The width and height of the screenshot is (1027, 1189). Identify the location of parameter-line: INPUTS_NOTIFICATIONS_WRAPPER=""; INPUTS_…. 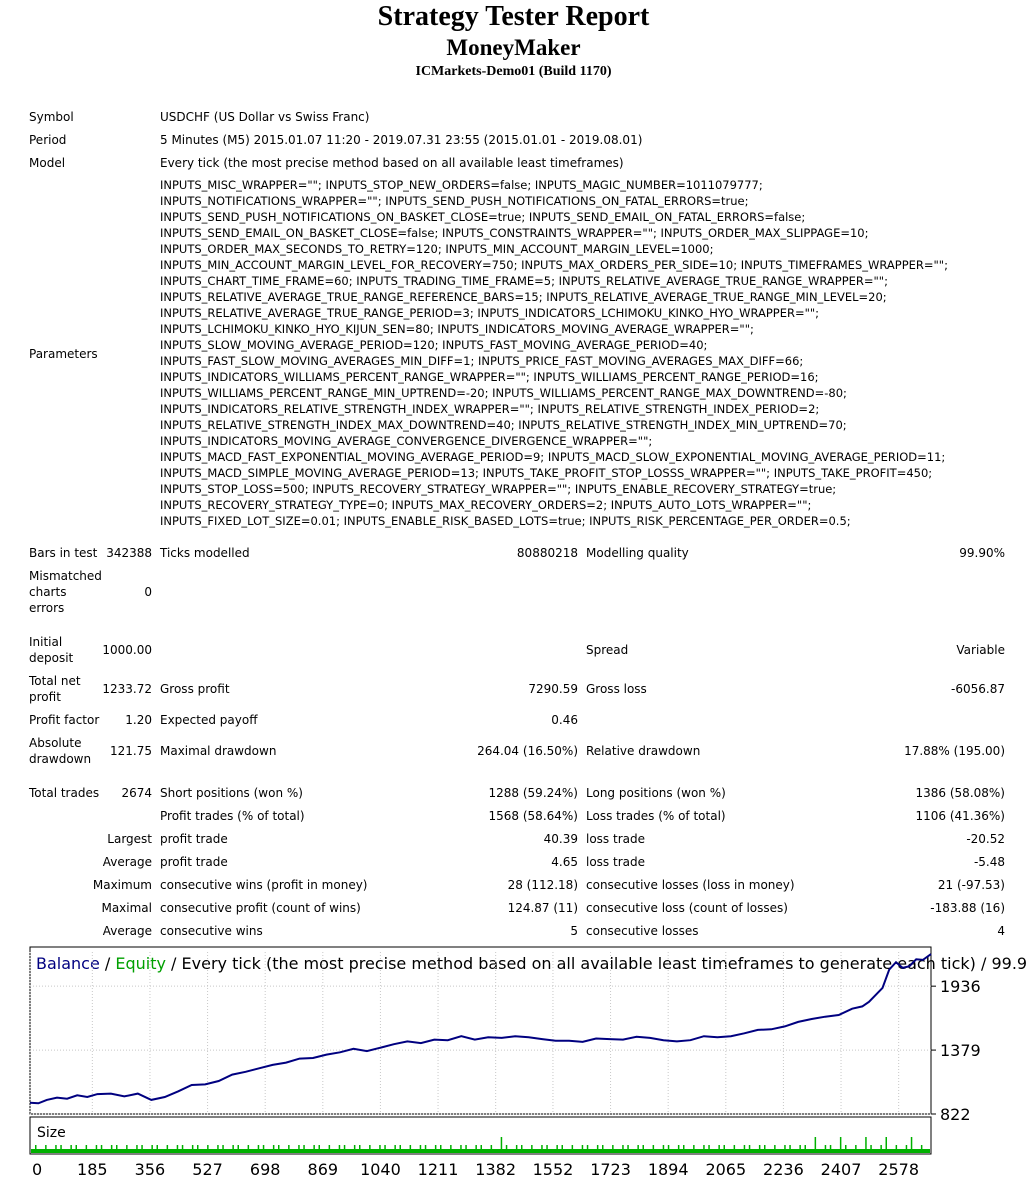
(454, 201).